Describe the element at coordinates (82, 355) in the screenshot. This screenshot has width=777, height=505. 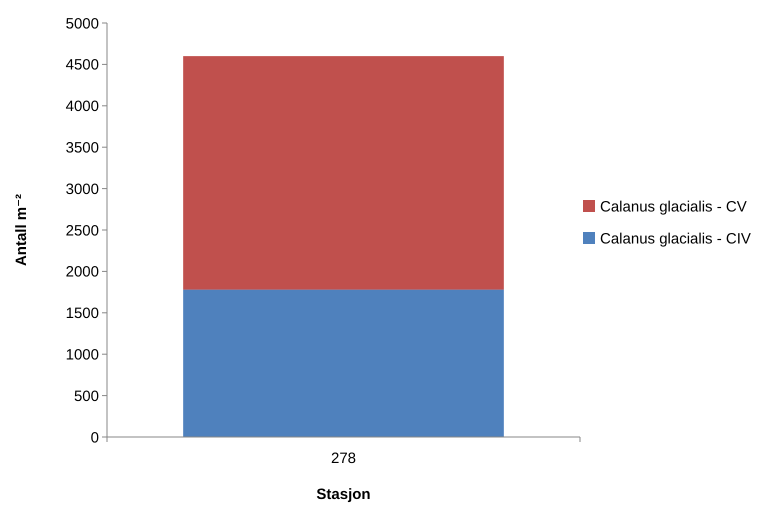
I see `y-tick-label: 1000` at that location.